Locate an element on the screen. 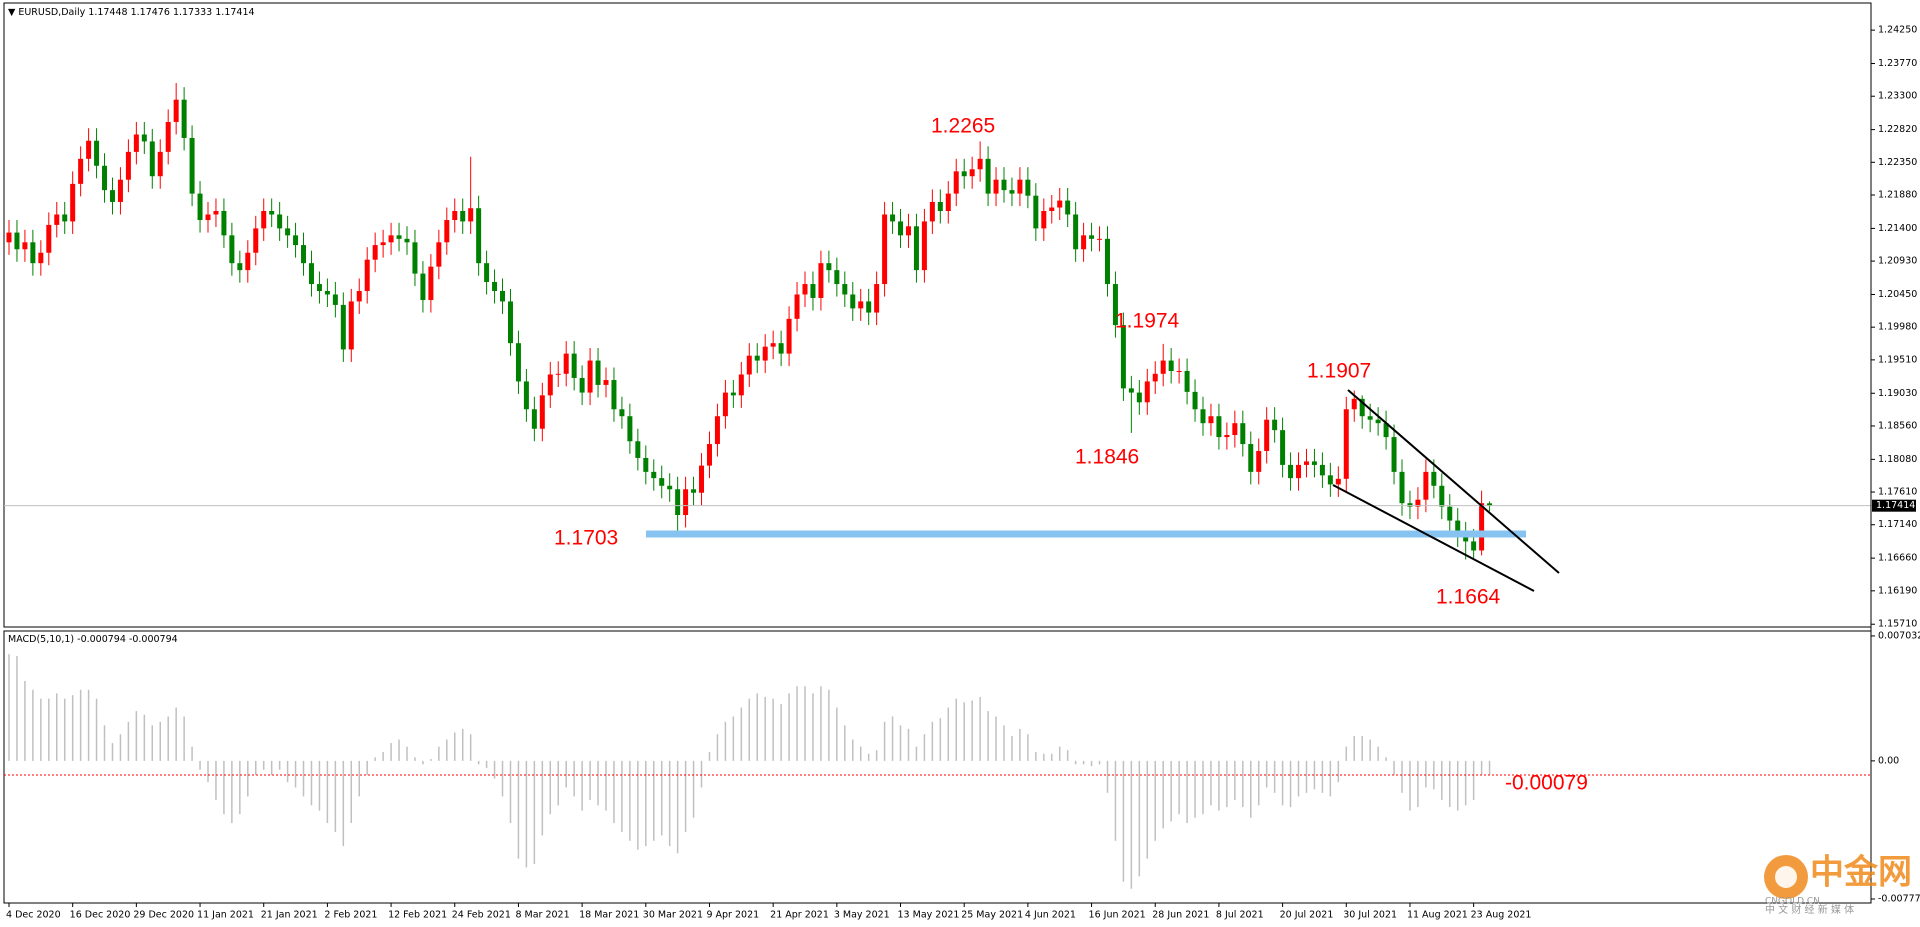 The width and height of the screenshot is (1920, 927). high: 1.17476 is located at coordinates (150, 12).